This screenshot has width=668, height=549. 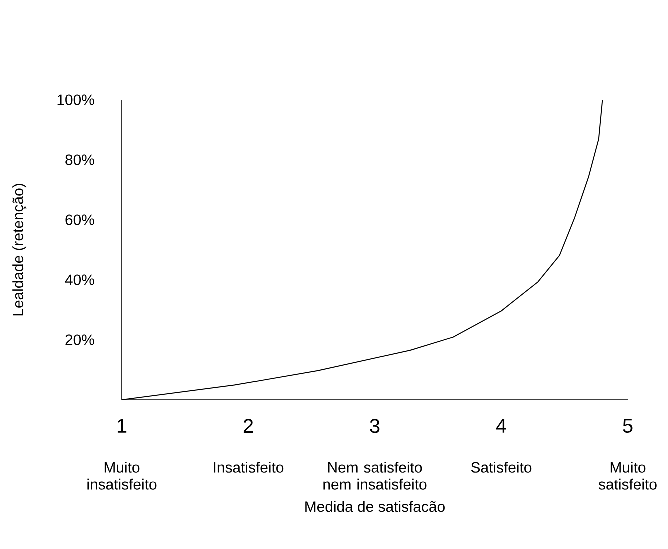 What do you see at coordinates (249, 467) in the screenshot?
I see `text: Insatisfeito` at bounding box center [249, 467].